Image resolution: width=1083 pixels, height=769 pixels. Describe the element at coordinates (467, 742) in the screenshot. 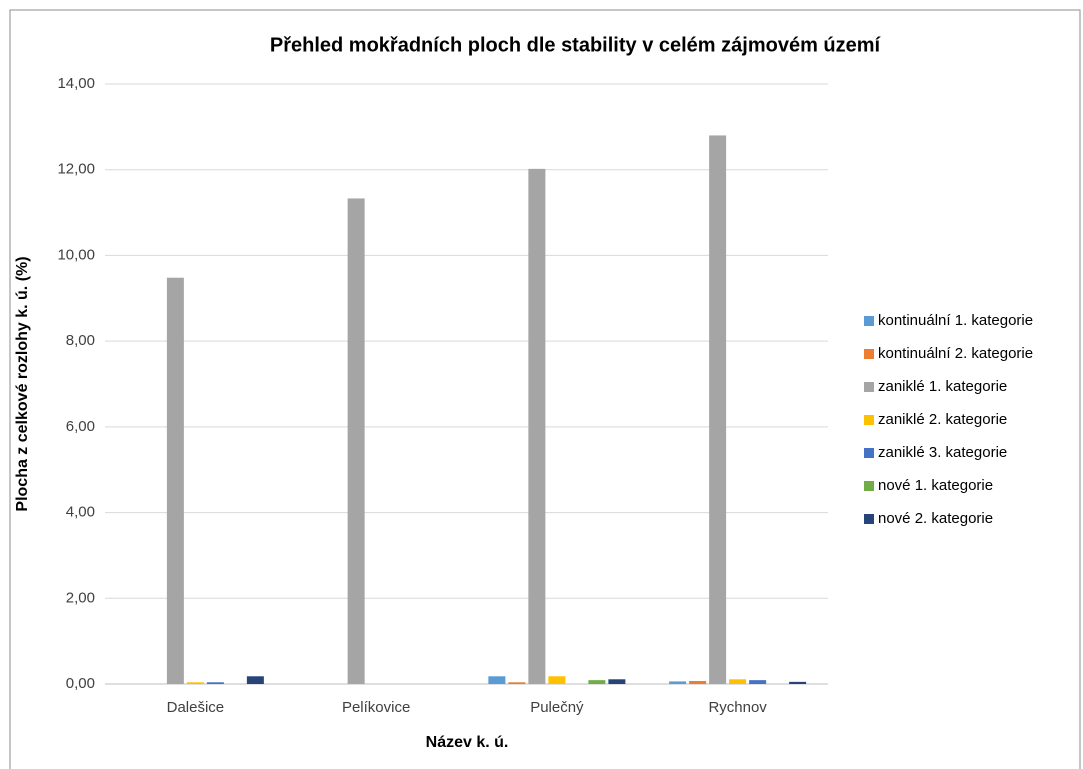

I see `x-axis-title: Název k. ú.` at that location.